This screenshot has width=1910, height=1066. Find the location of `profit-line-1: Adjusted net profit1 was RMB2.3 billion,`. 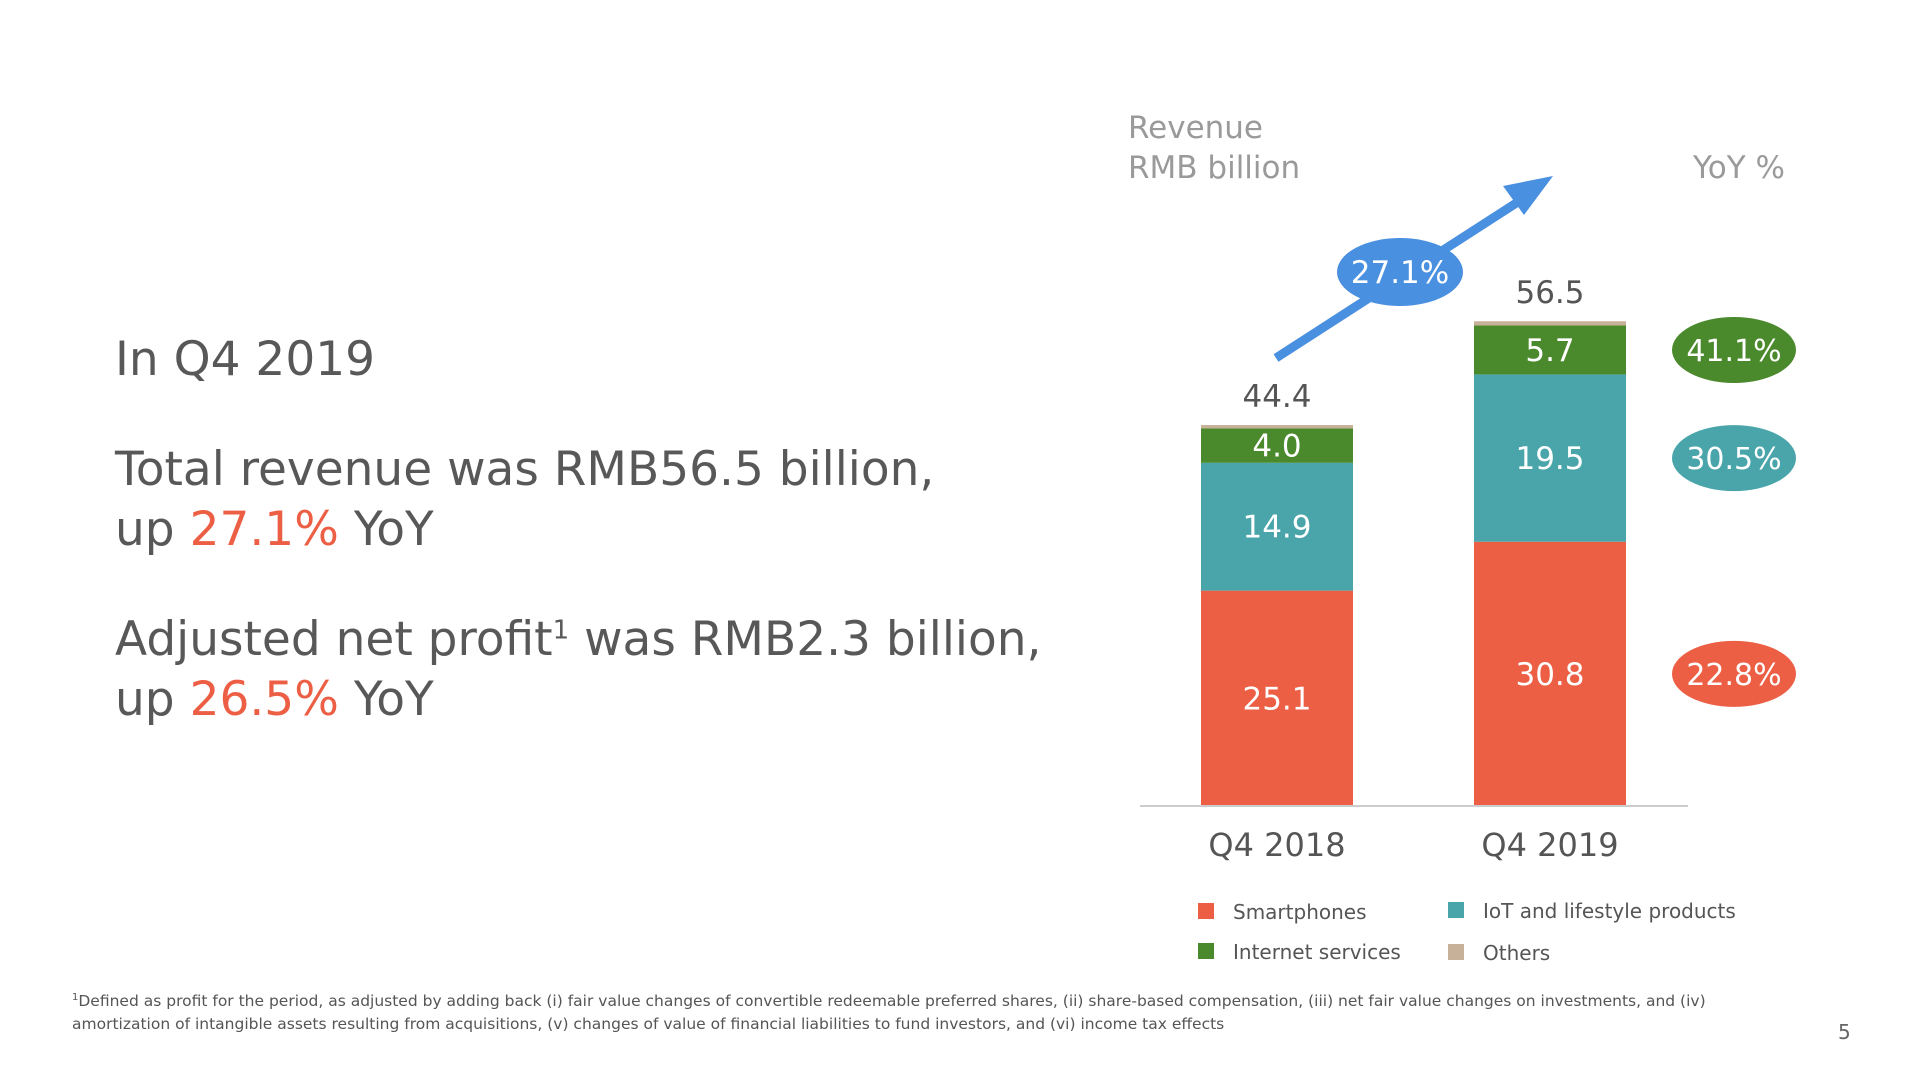

profit-line-1: Adjusted net profit1 was RMB2.3 billion, is located at coordinates (605, 640).